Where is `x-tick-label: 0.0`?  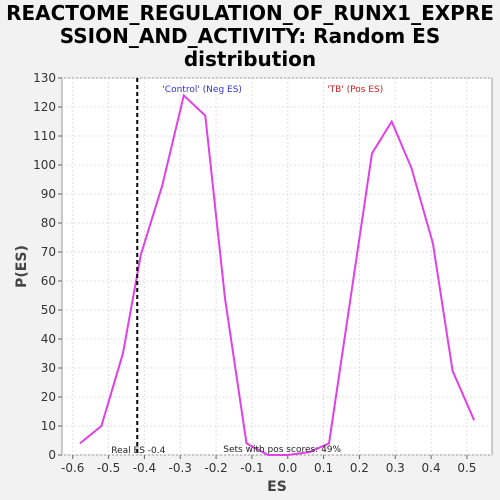 x-tick-label: 0.0 is located at coordinates (287, 468).